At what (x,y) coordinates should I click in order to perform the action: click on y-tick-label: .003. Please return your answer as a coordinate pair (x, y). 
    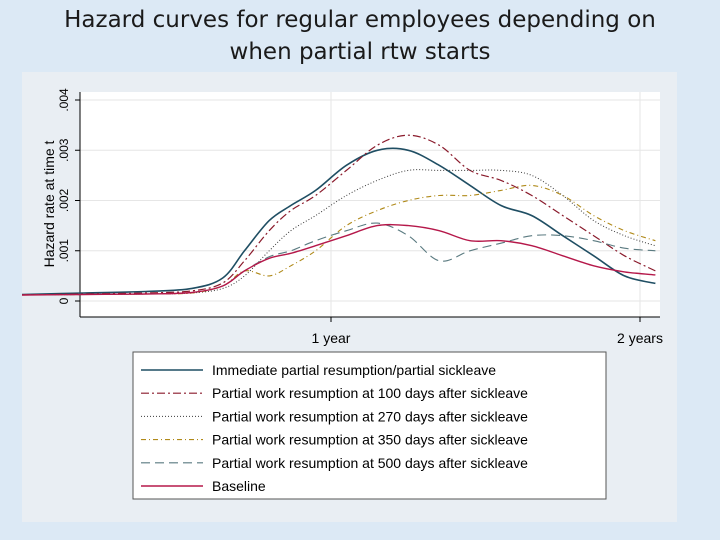
    Looking at the image, I should click on (64, 150).